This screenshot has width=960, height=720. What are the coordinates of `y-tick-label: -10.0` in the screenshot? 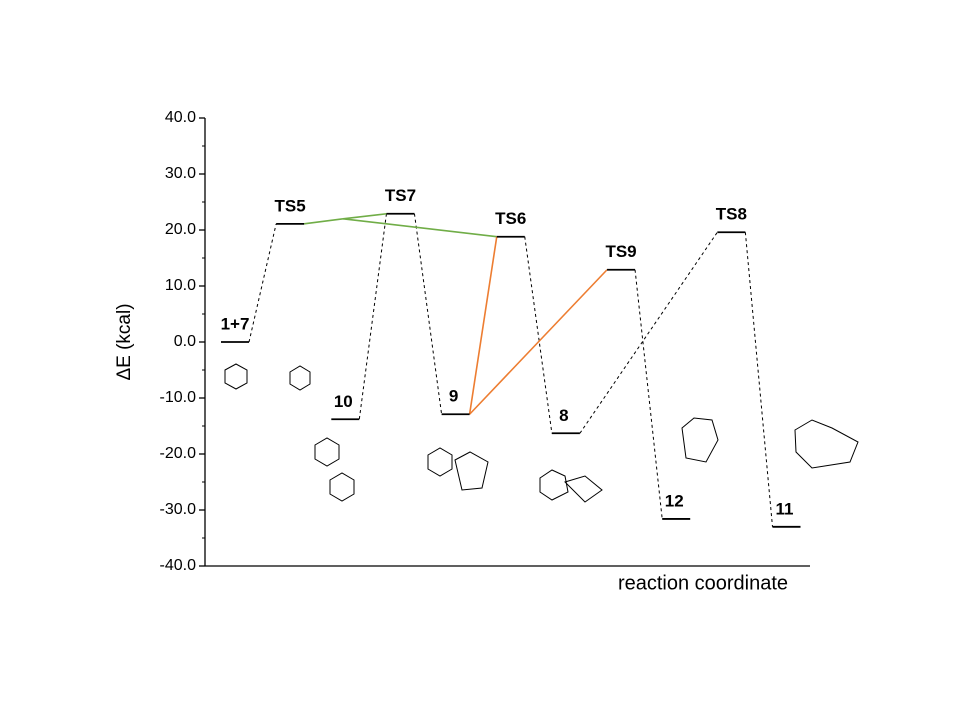 It's located at (178, 397).